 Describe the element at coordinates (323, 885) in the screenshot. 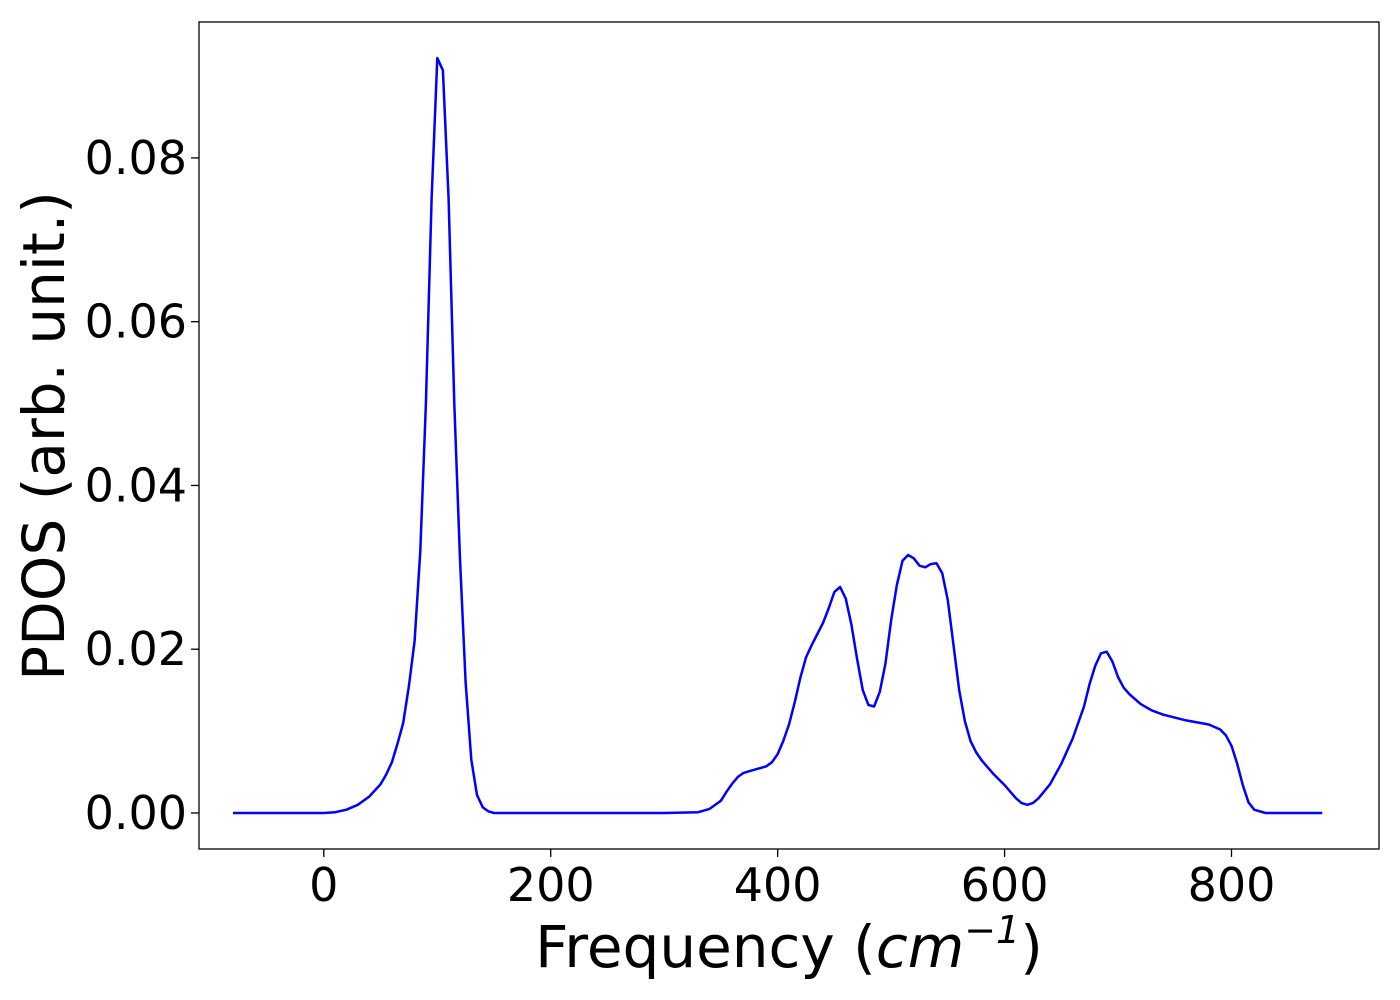

I see `x-tick-label: 0` at that location.